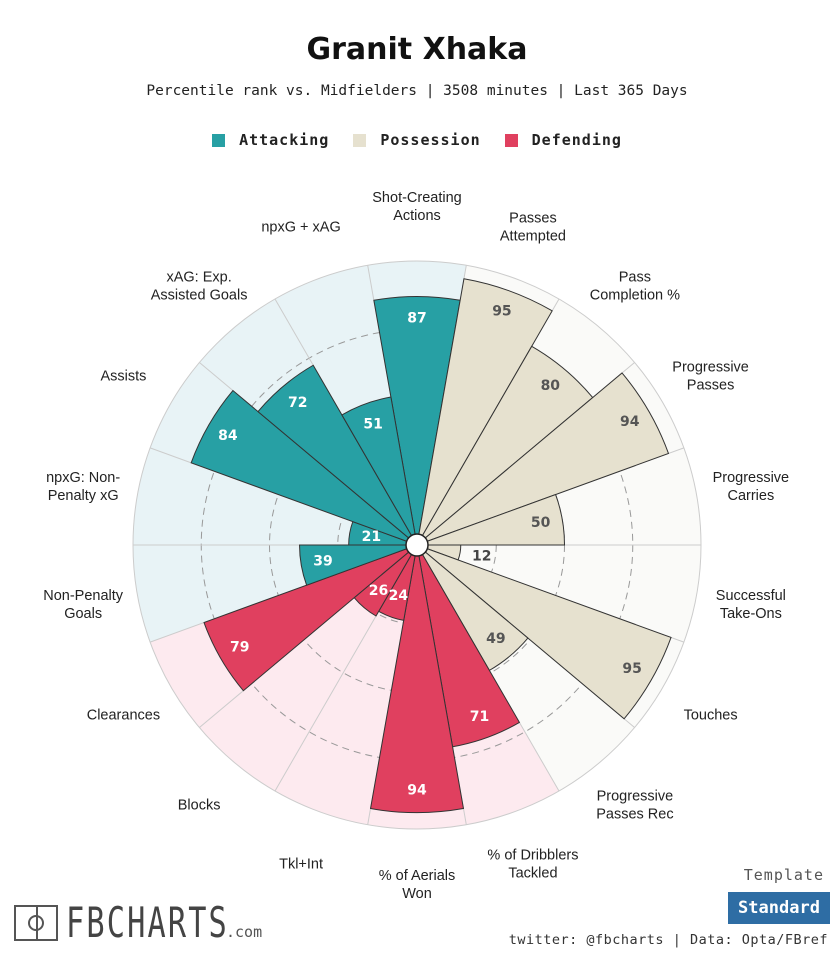 This screenshot has height=956, width=834. I want to click on radar-center-hub, so click(417, 545).